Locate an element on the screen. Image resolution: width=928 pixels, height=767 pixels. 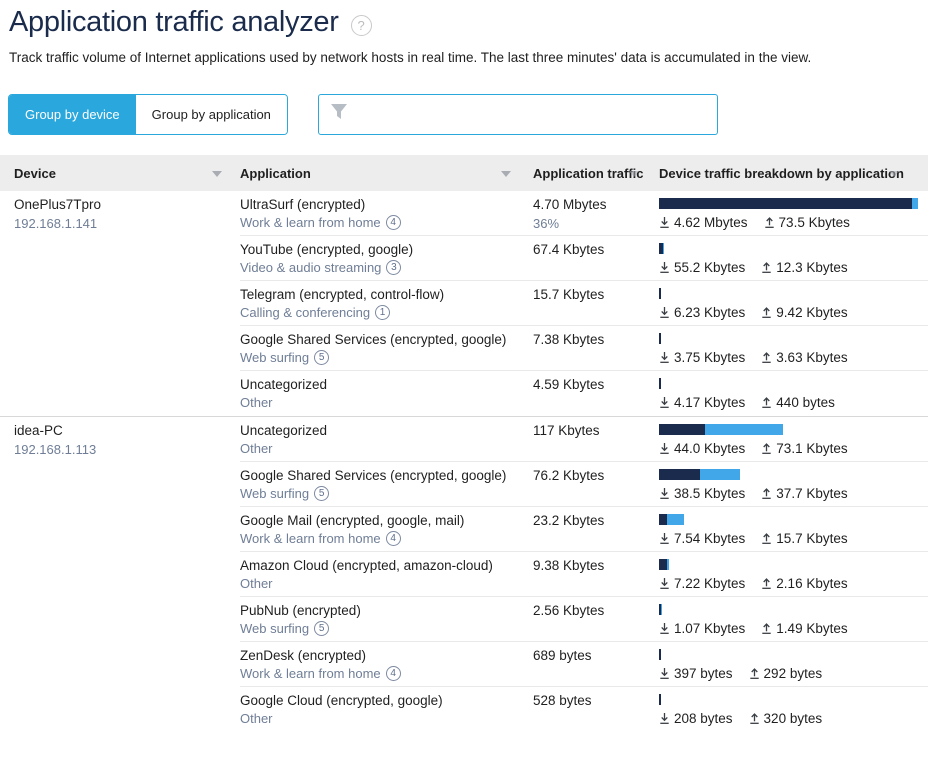
filter-input is located at coordinates (528, 114).